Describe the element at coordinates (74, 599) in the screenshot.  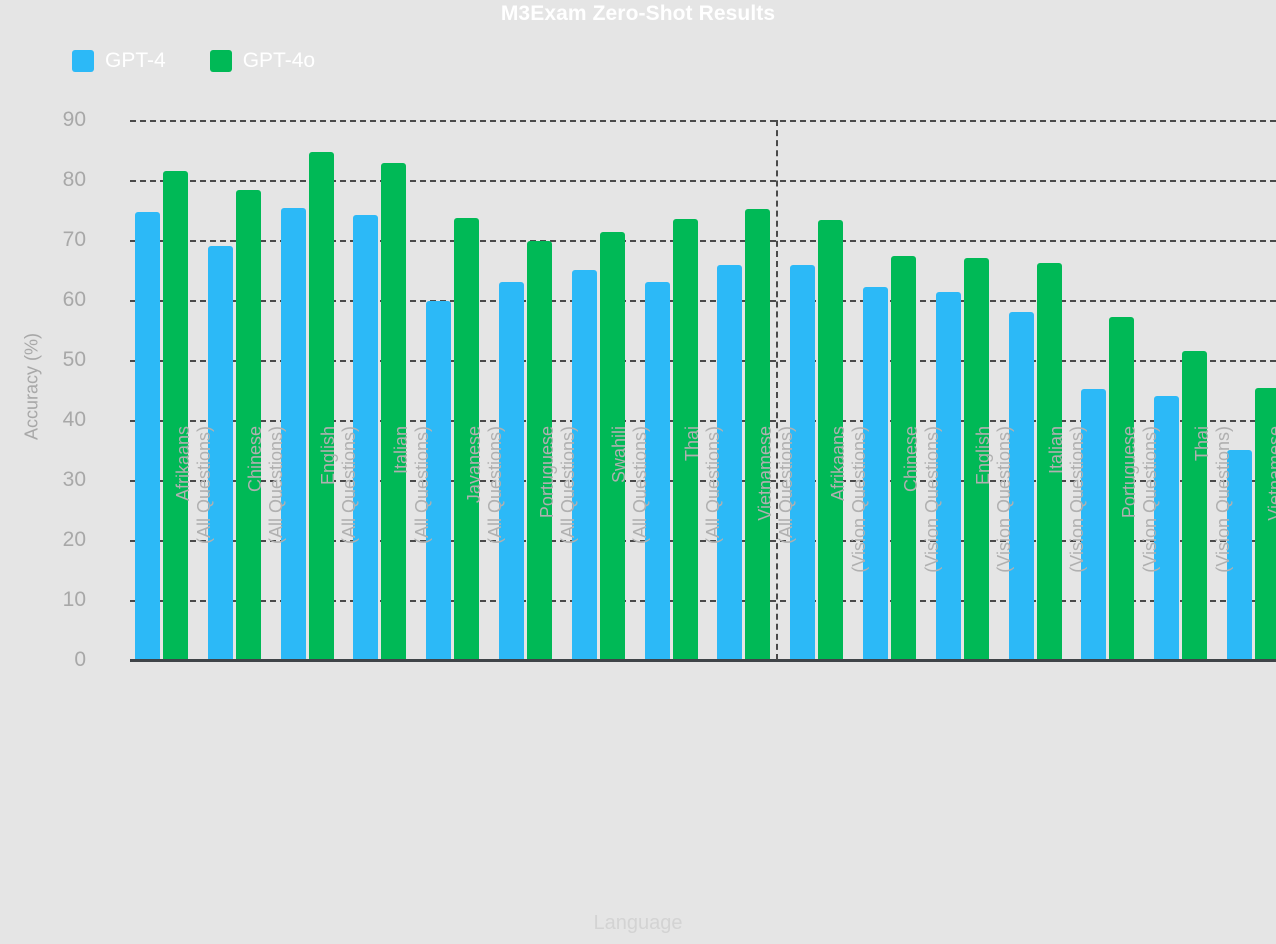
I see `y-tick-label: 10` at that location.